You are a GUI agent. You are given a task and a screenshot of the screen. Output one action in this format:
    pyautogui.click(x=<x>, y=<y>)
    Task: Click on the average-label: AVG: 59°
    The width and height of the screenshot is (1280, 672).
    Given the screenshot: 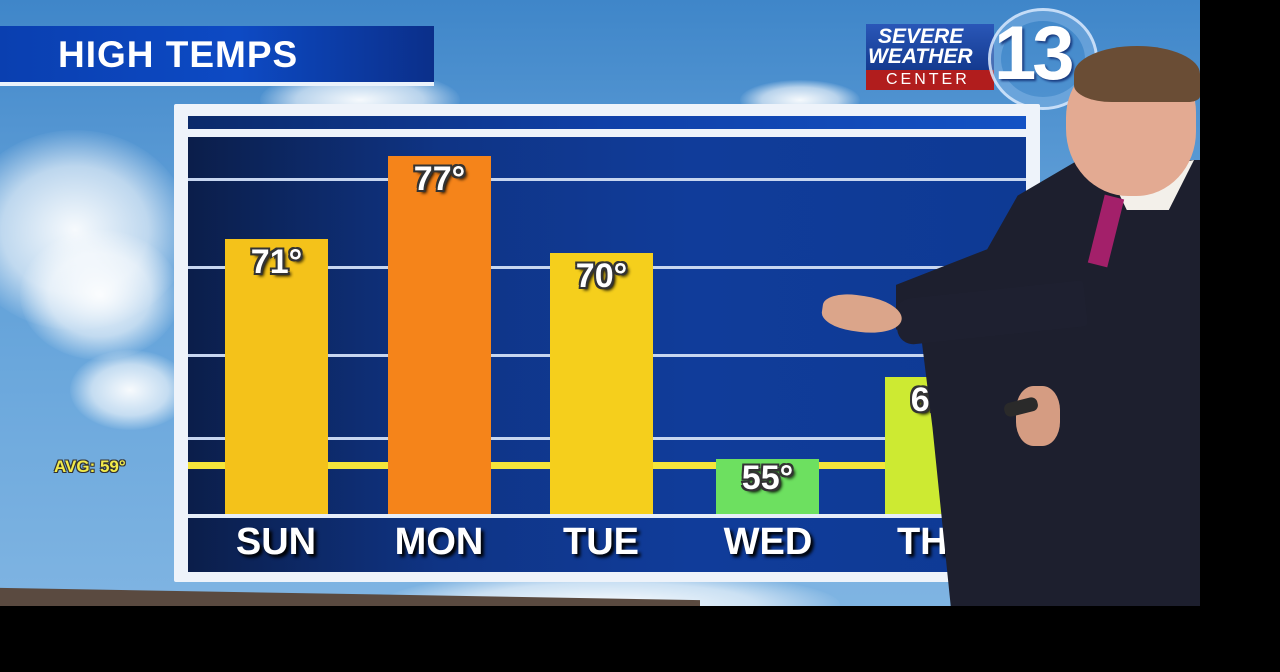 What is the action you would take?
    pyautogui.click(x=90, y=466)
    